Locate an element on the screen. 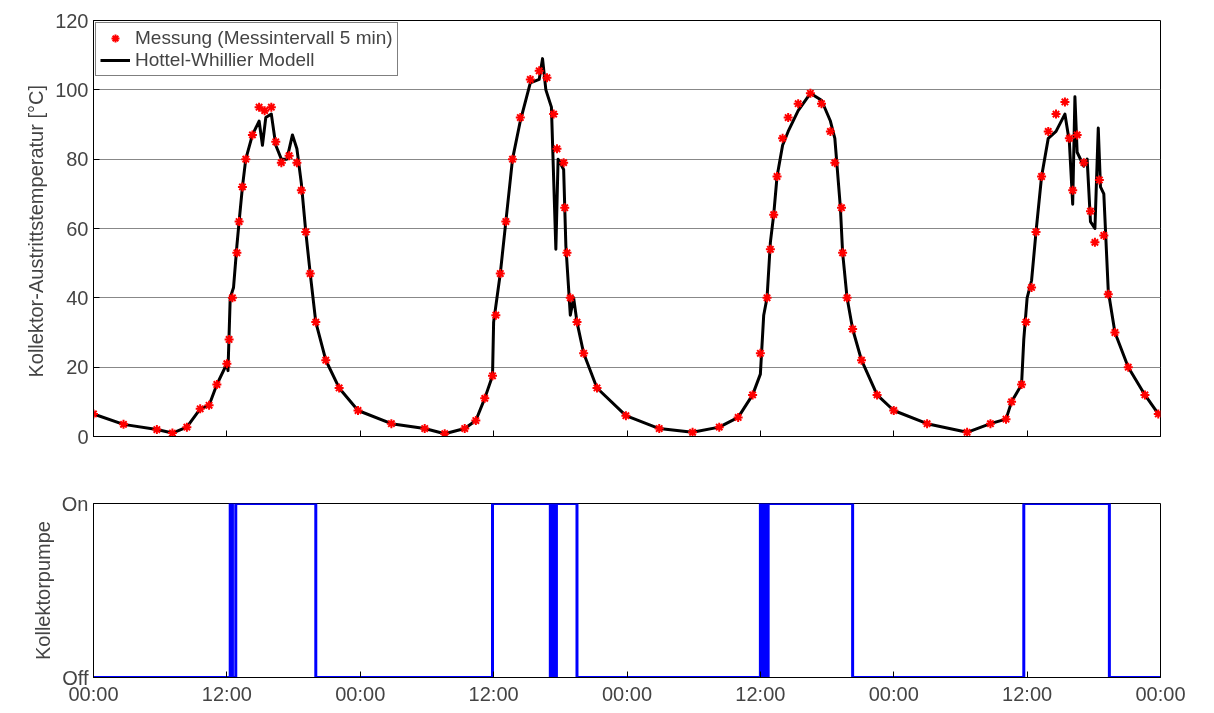 This screenshot has height=713, width=1214. y-axis-title: Kollektorpumpe is located at coordinates (42, 590).